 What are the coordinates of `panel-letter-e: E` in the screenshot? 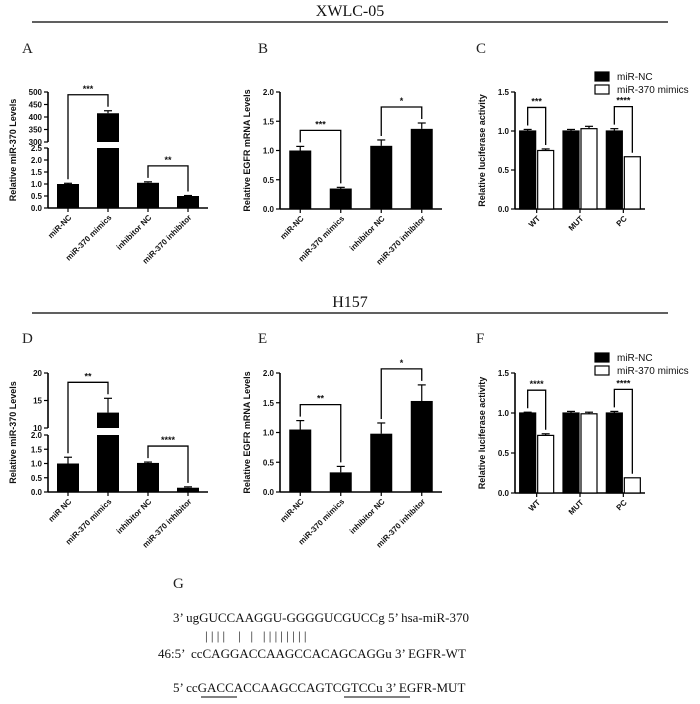 It's located at (262, 339).